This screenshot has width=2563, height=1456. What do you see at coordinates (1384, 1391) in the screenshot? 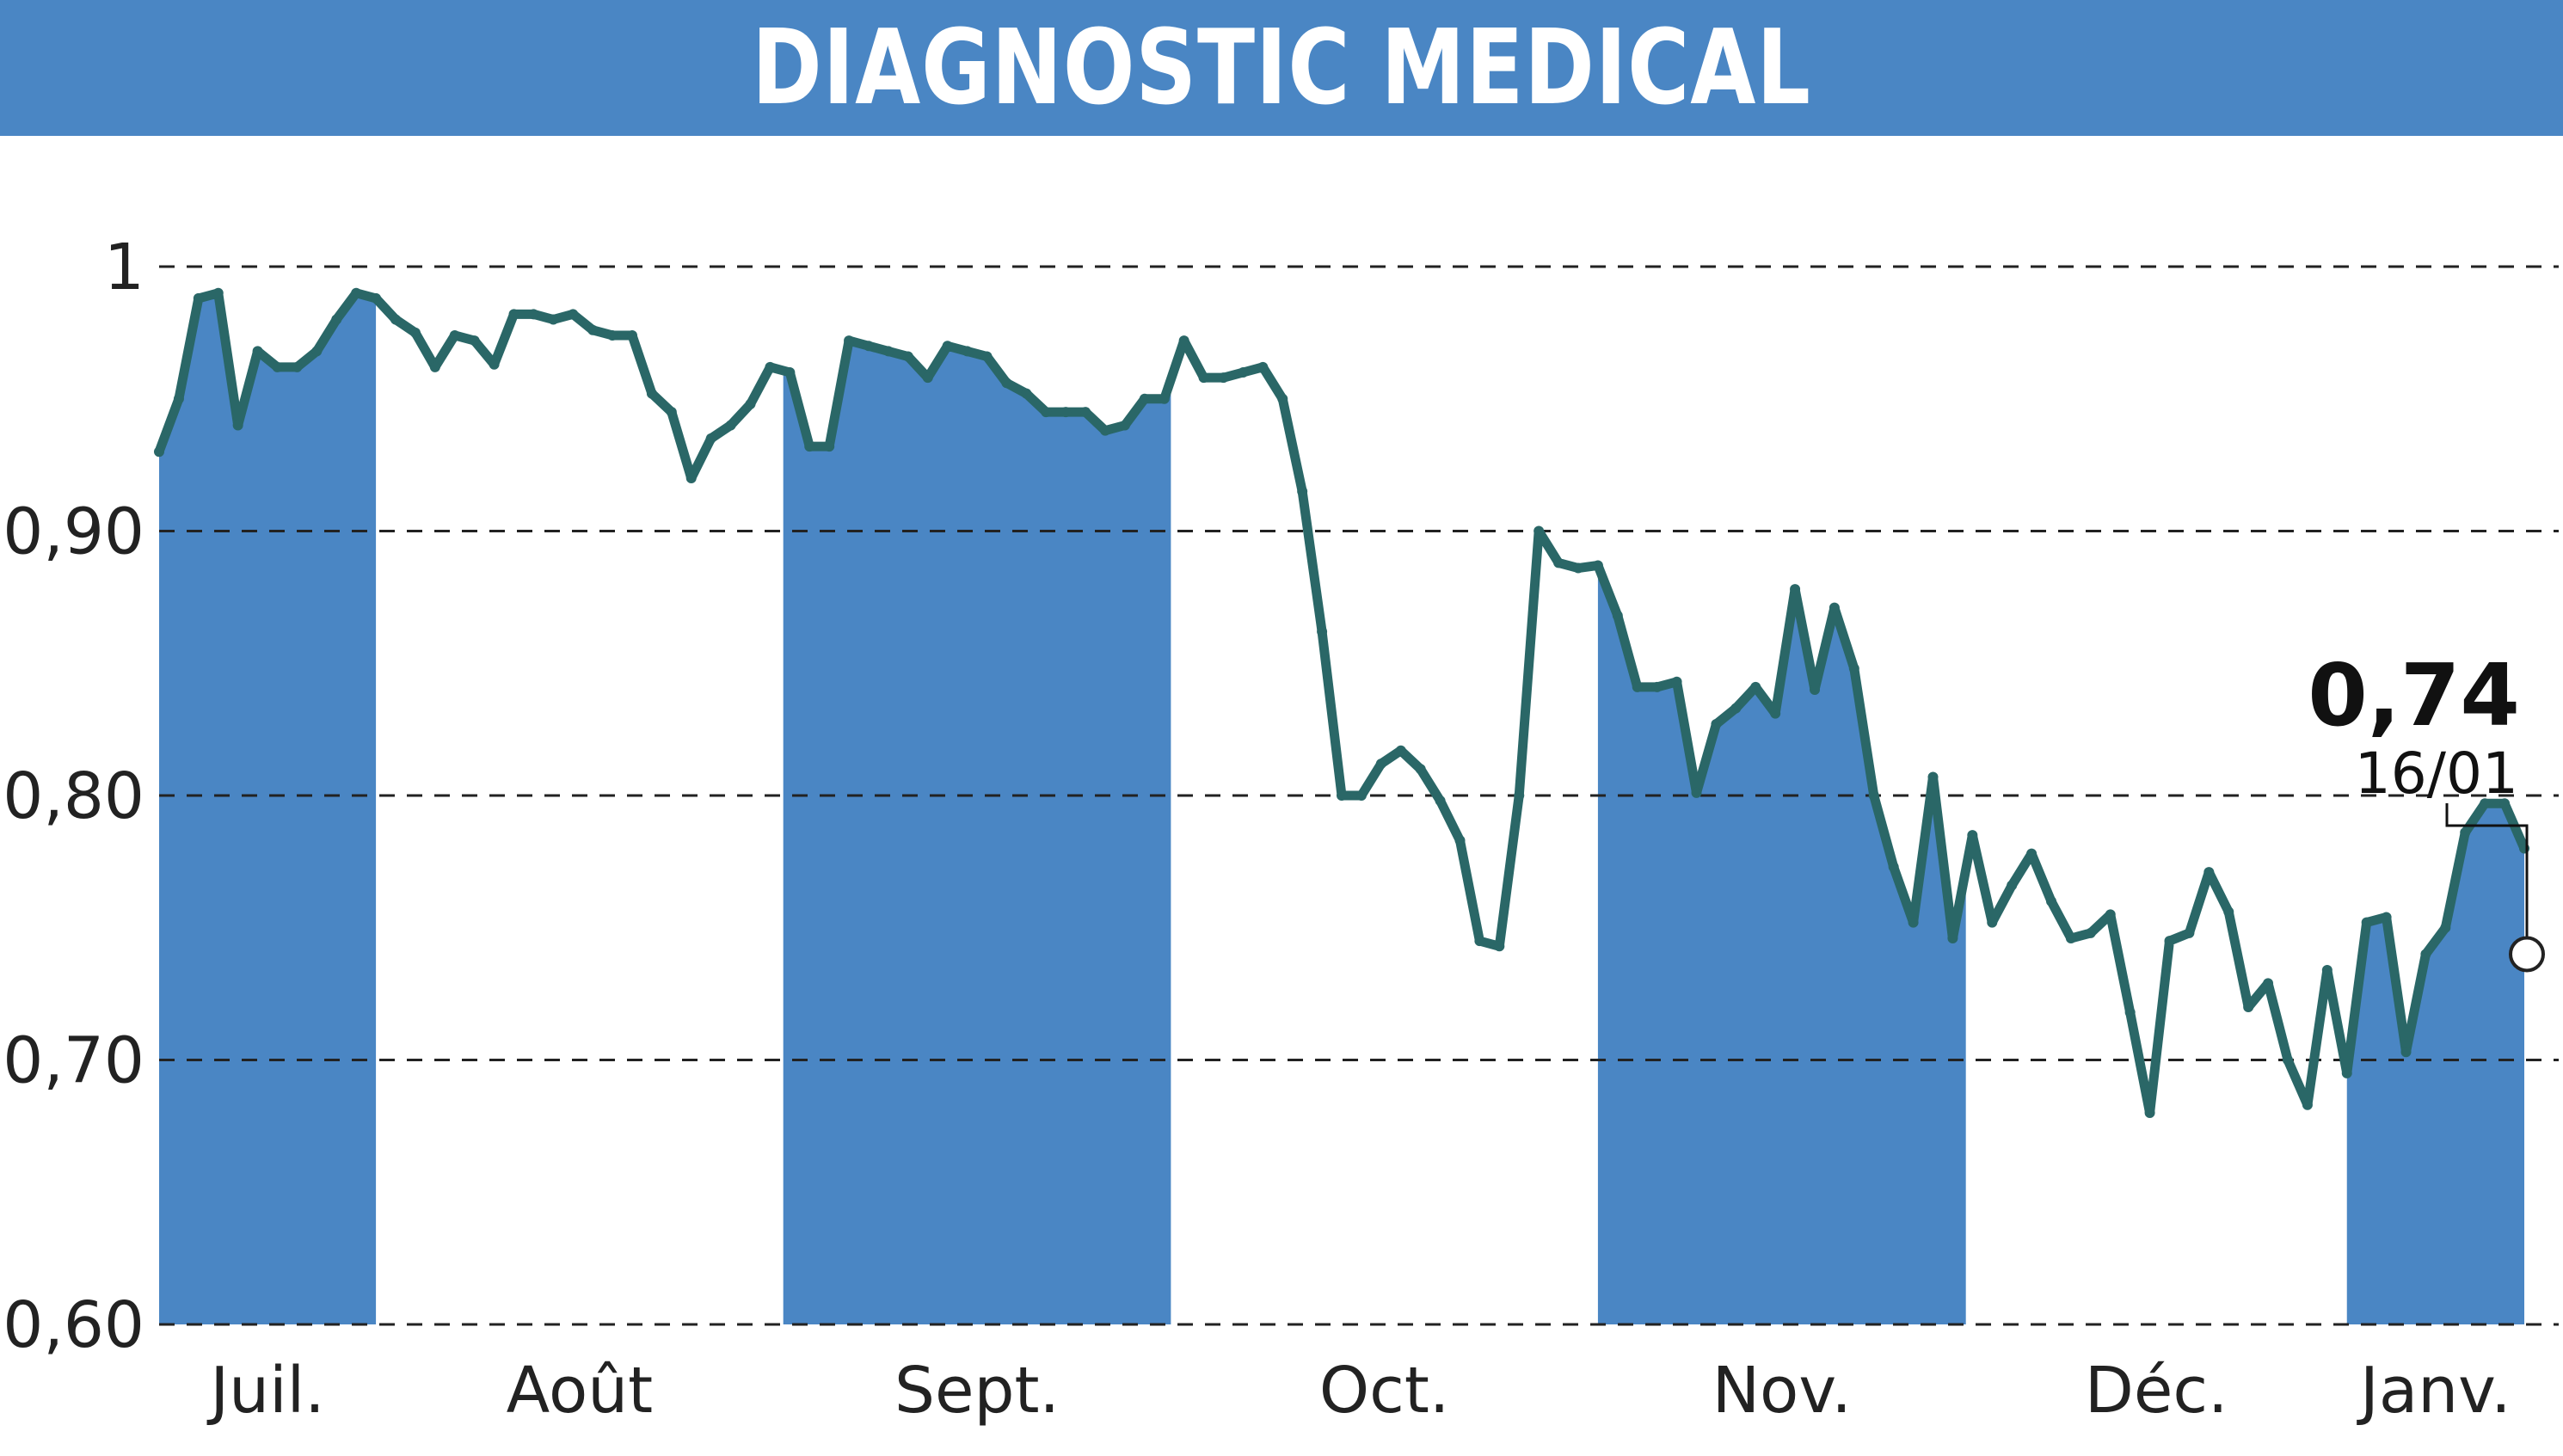
I see `x-tick-label-3: Oct.` at bounding box center [1384, 1391].